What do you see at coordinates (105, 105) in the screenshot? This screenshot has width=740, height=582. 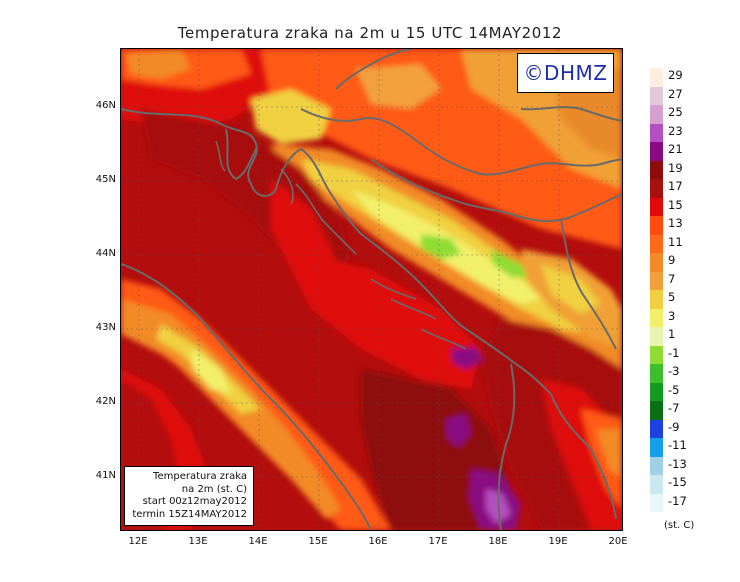 I see `y-tick-label: 46N` at bounding box center [105, 105].